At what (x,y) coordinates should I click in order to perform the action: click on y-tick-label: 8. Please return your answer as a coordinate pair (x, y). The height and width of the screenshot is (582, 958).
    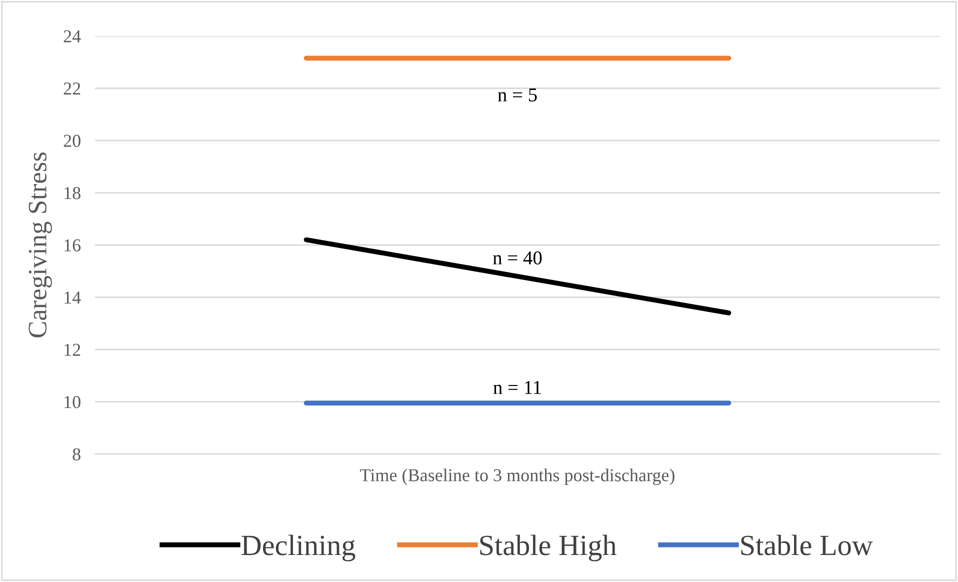
    Looking at the image, I should click on (76, 454).